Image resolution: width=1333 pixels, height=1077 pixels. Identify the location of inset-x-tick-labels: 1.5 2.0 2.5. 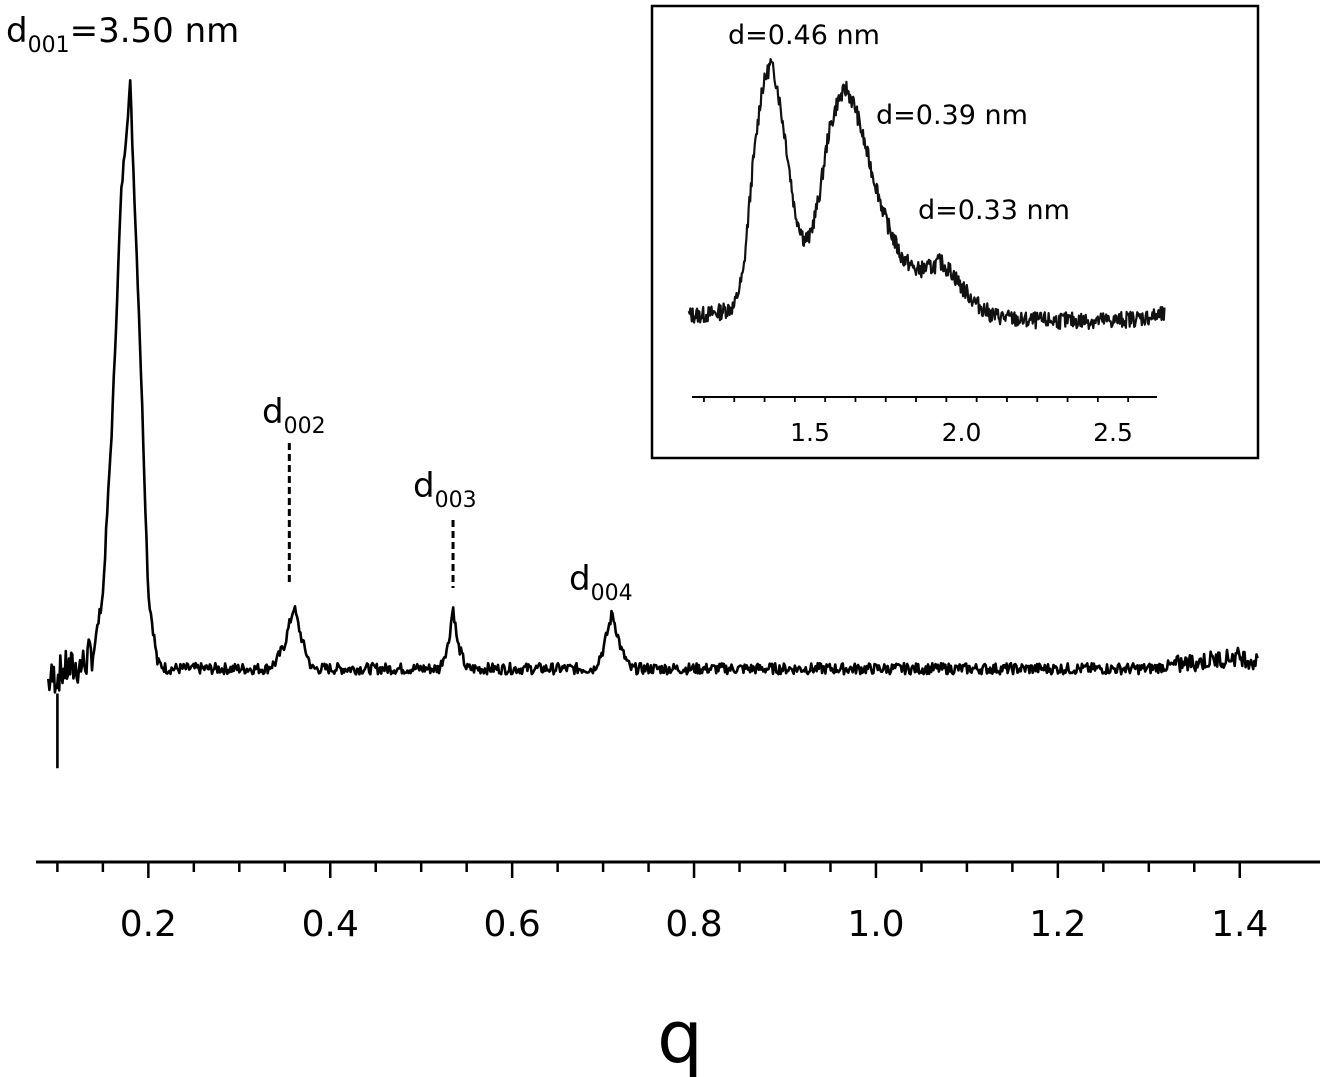
(961, 432).